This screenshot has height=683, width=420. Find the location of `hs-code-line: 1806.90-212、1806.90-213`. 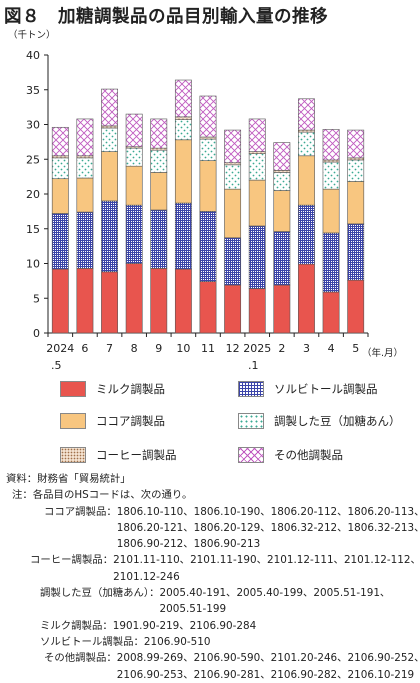

hs-code-line: 1806.90-212、1806.90-213 is located at coordinates (188, 544).